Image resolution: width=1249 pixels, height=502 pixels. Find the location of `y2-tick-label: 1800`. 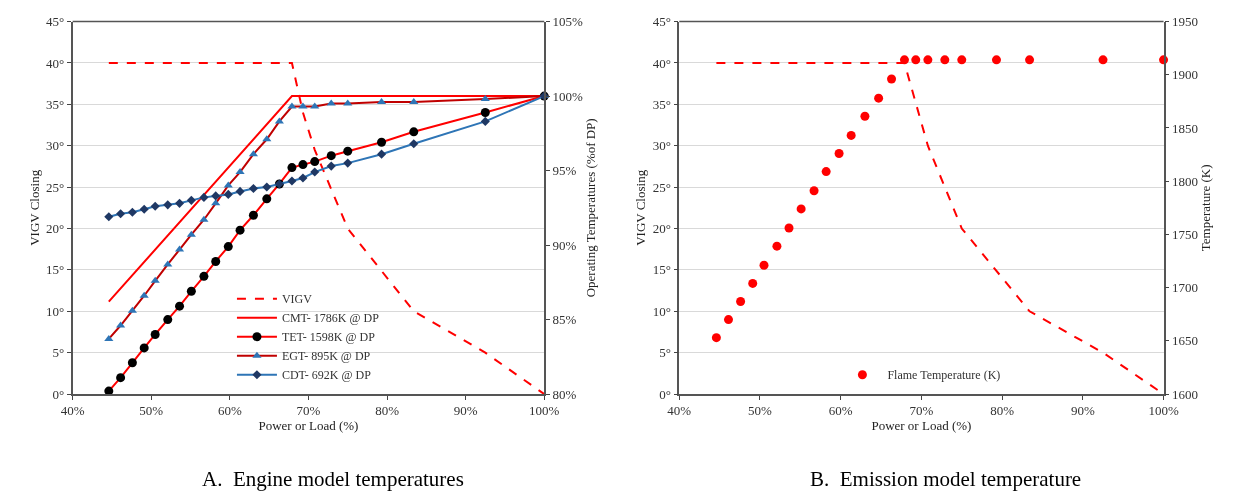

y2-tick-label: 1800 is located at coordinates (1184, 181).